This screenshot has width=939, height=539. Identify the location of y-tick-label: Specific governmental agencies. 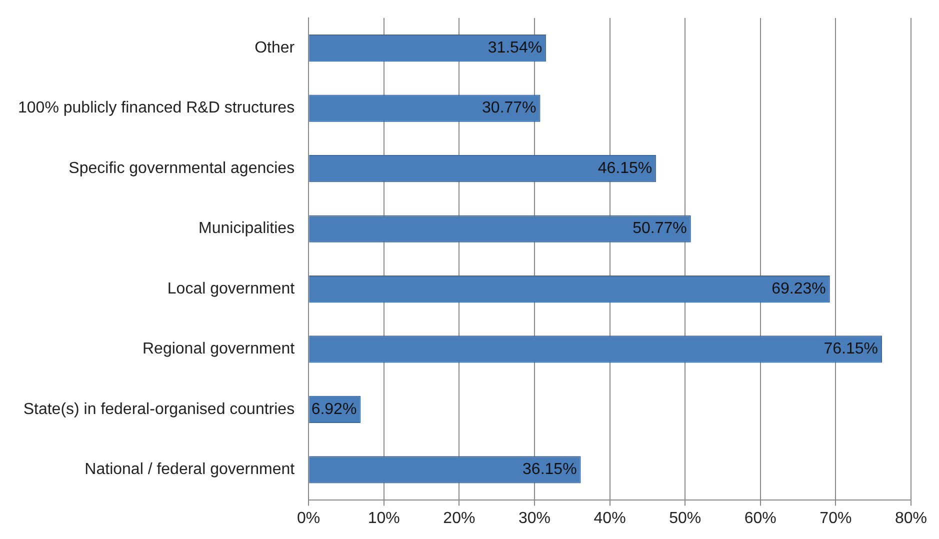
(181, 168).